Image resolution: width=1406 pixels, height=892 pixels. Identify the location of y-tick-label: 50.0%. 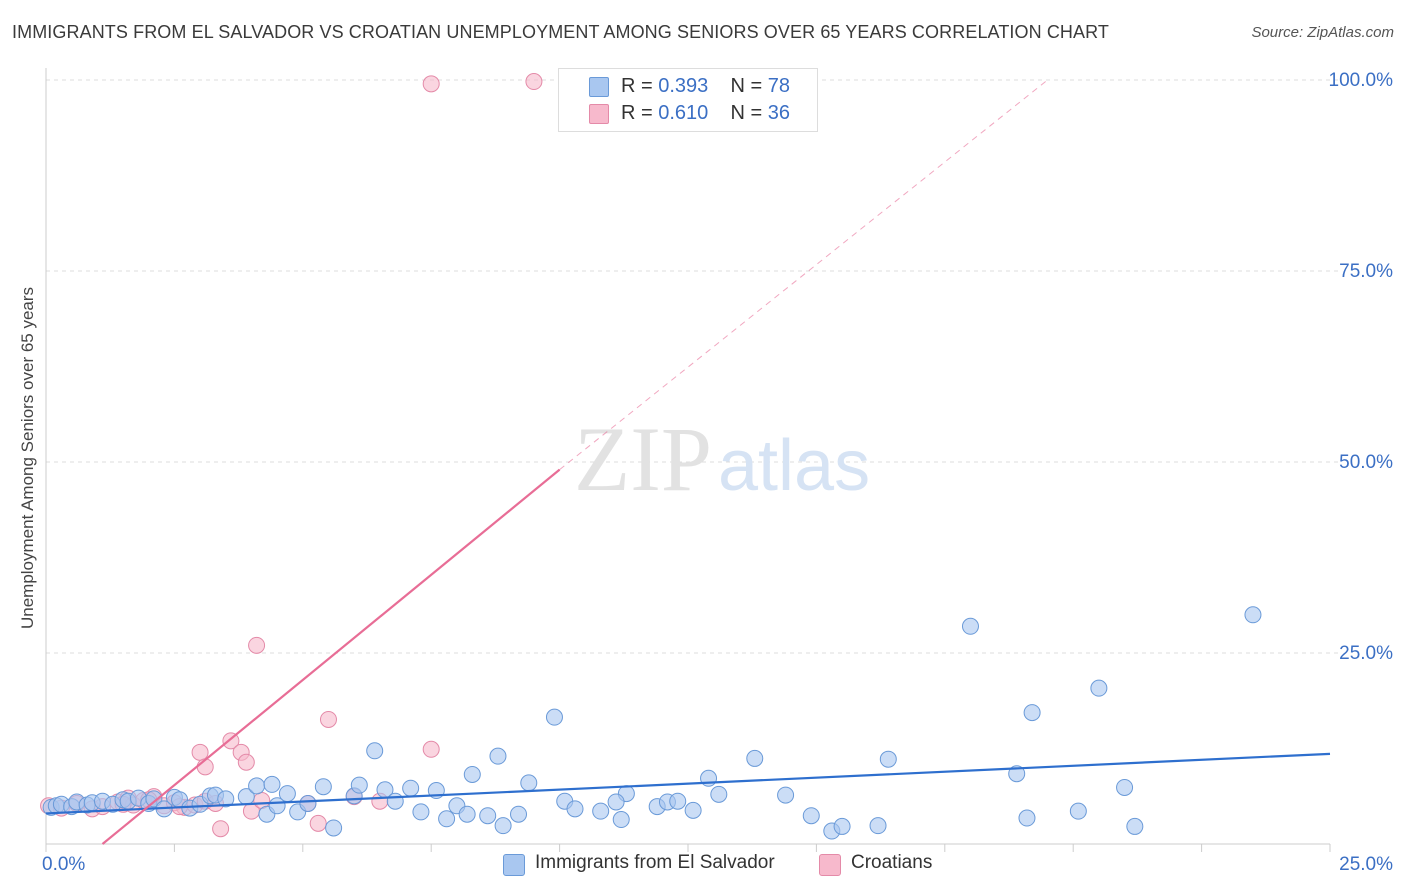
(1366, 462).